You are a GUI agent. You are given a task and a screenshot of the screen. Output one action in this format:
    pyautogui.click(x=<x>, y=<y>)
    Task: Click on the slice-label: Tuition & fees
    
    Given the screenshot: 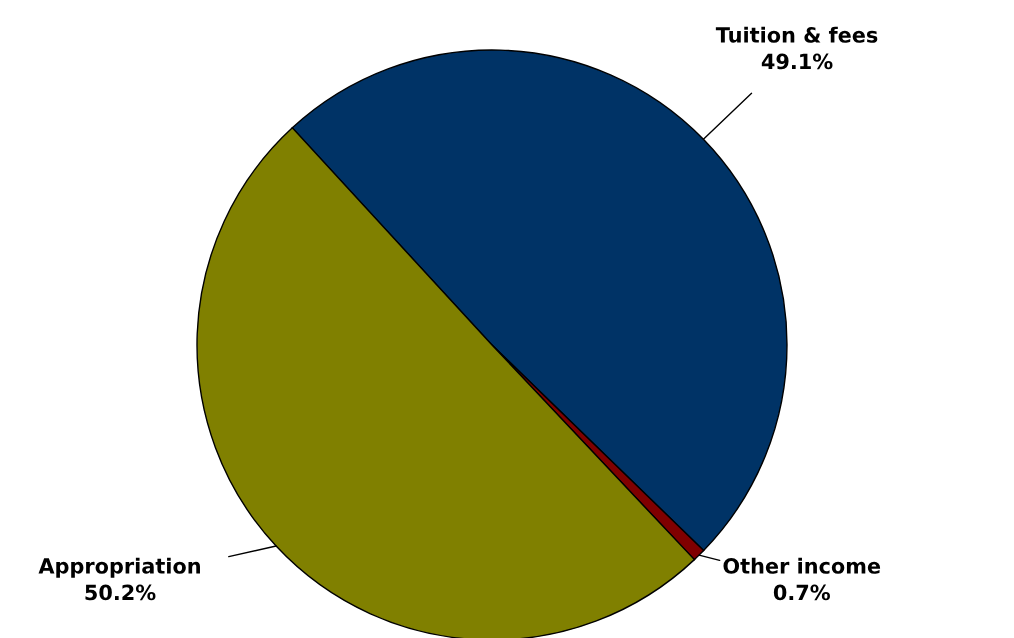 What is the action you would take?
    pyautogui.click(x=796, y=34)
    